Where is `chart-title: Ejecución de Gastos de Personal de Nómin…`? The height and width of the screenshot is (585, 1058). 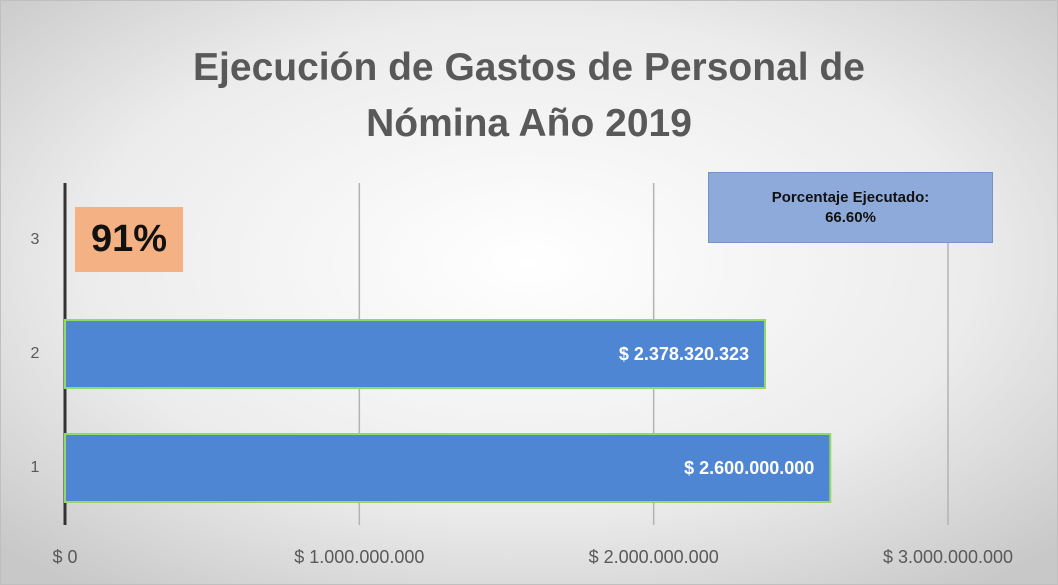
chart-title: Ejecución de Gastos de Personal de Nómin… is located at coordinates (529, 95).